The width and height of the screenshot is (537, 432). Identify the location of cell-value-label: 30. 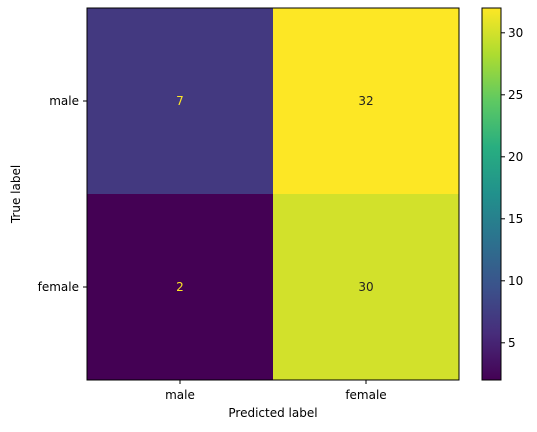
(365, 287).